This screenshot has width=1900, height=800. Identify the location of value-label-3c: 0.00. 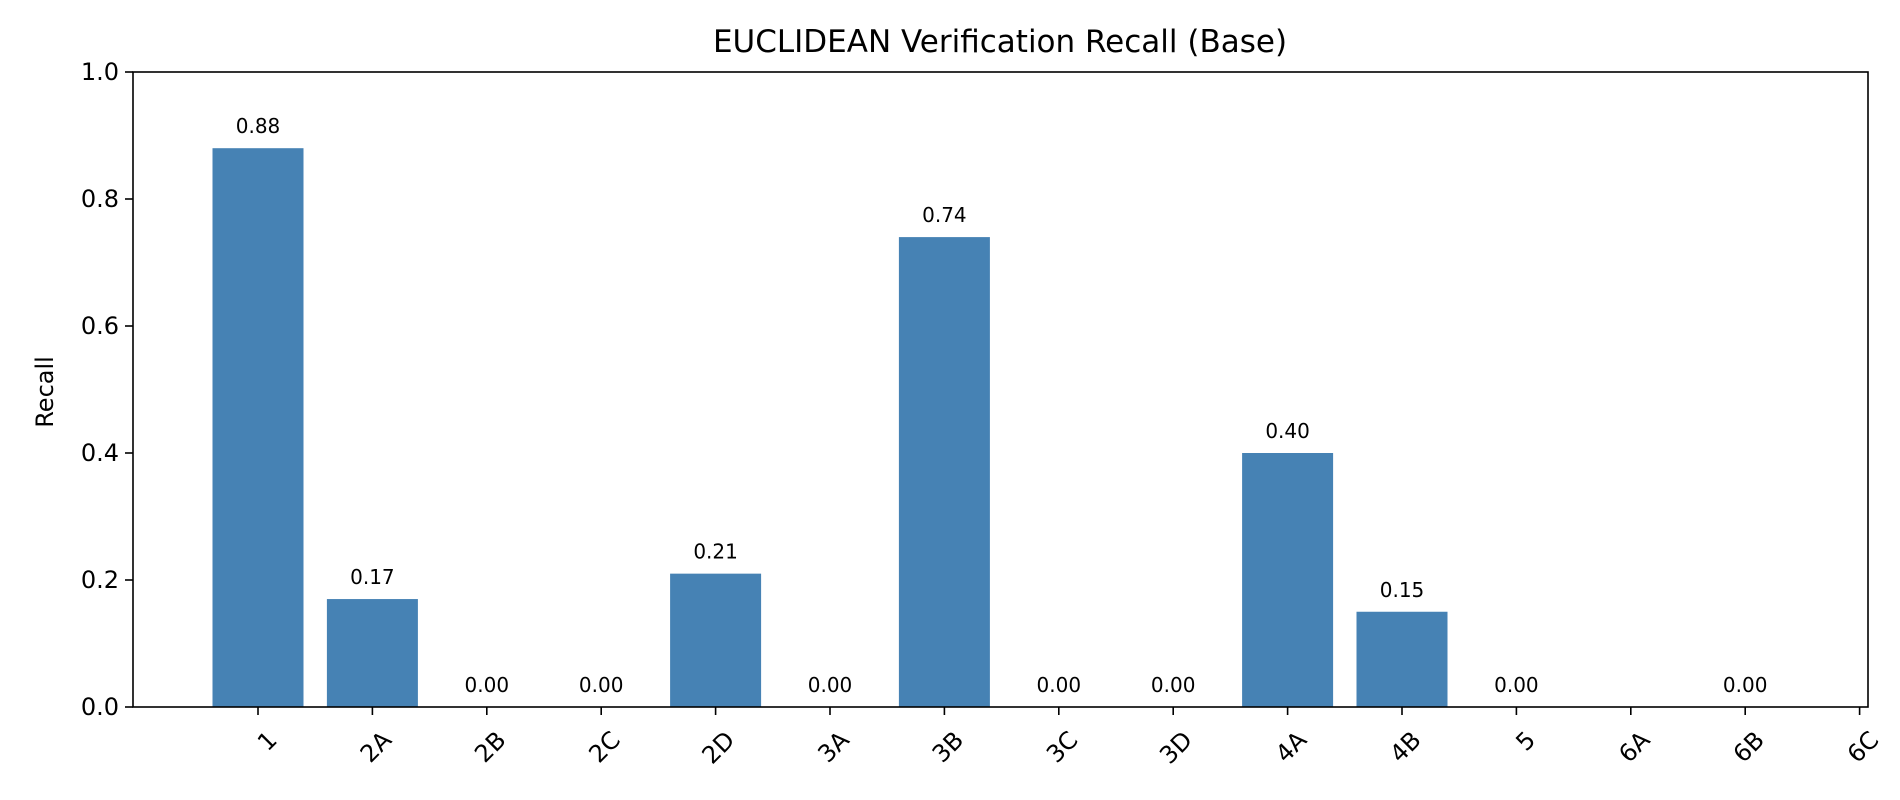
(1059, 685).